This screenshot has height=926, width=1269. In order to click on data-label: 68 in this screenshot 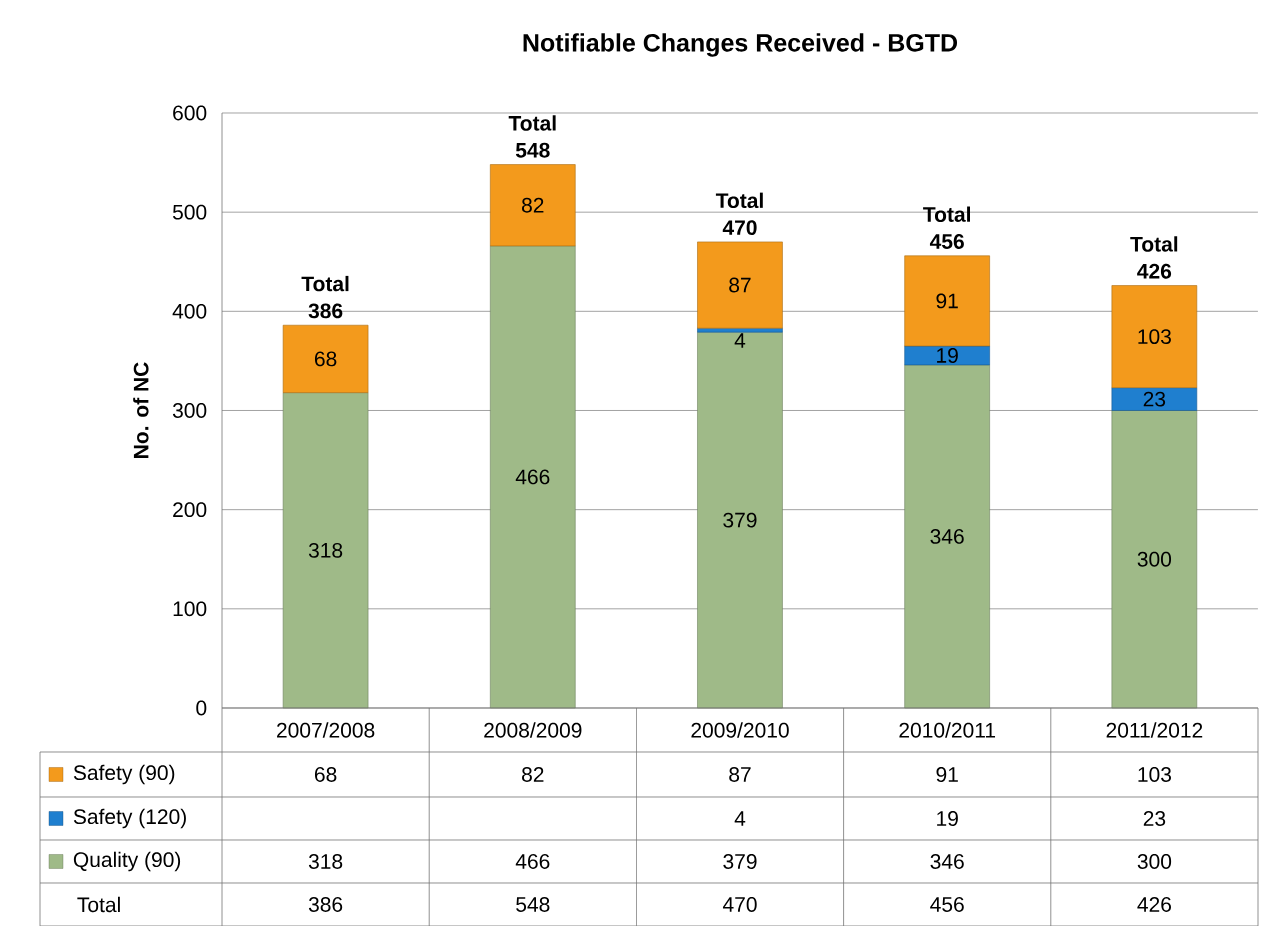, I will do `click(325, 774)`.